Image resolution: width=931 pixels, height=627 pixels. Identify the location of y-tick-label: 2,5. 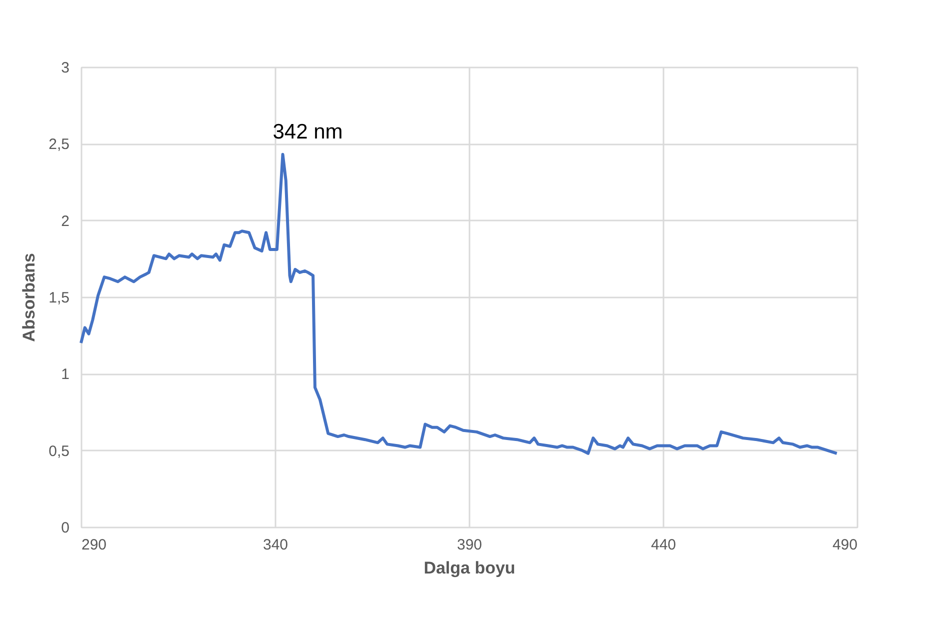
(59, 145).